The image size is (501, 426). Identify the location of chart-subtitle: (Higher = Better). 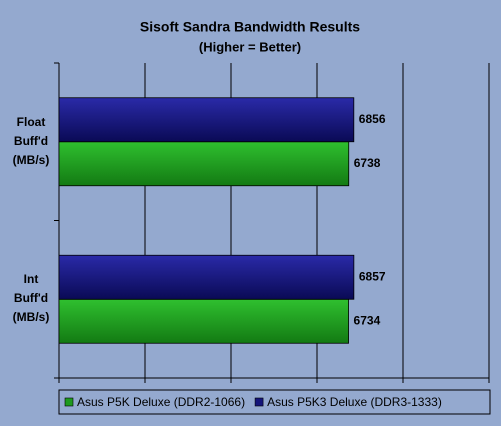
(250, 46).